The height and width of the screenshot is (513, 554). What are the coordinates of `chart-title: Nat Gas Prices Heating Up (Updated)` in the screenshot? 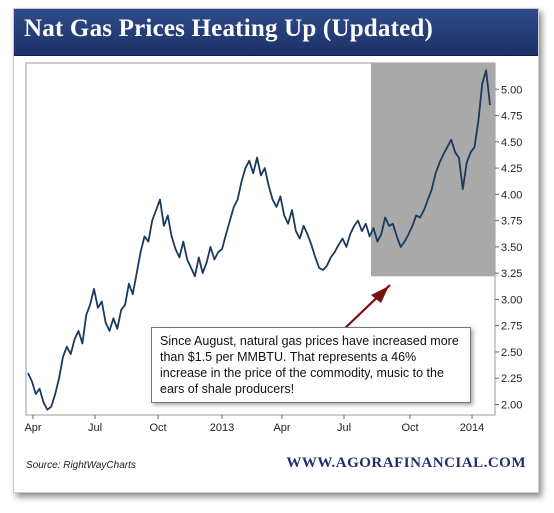 It's located at (229, 28).